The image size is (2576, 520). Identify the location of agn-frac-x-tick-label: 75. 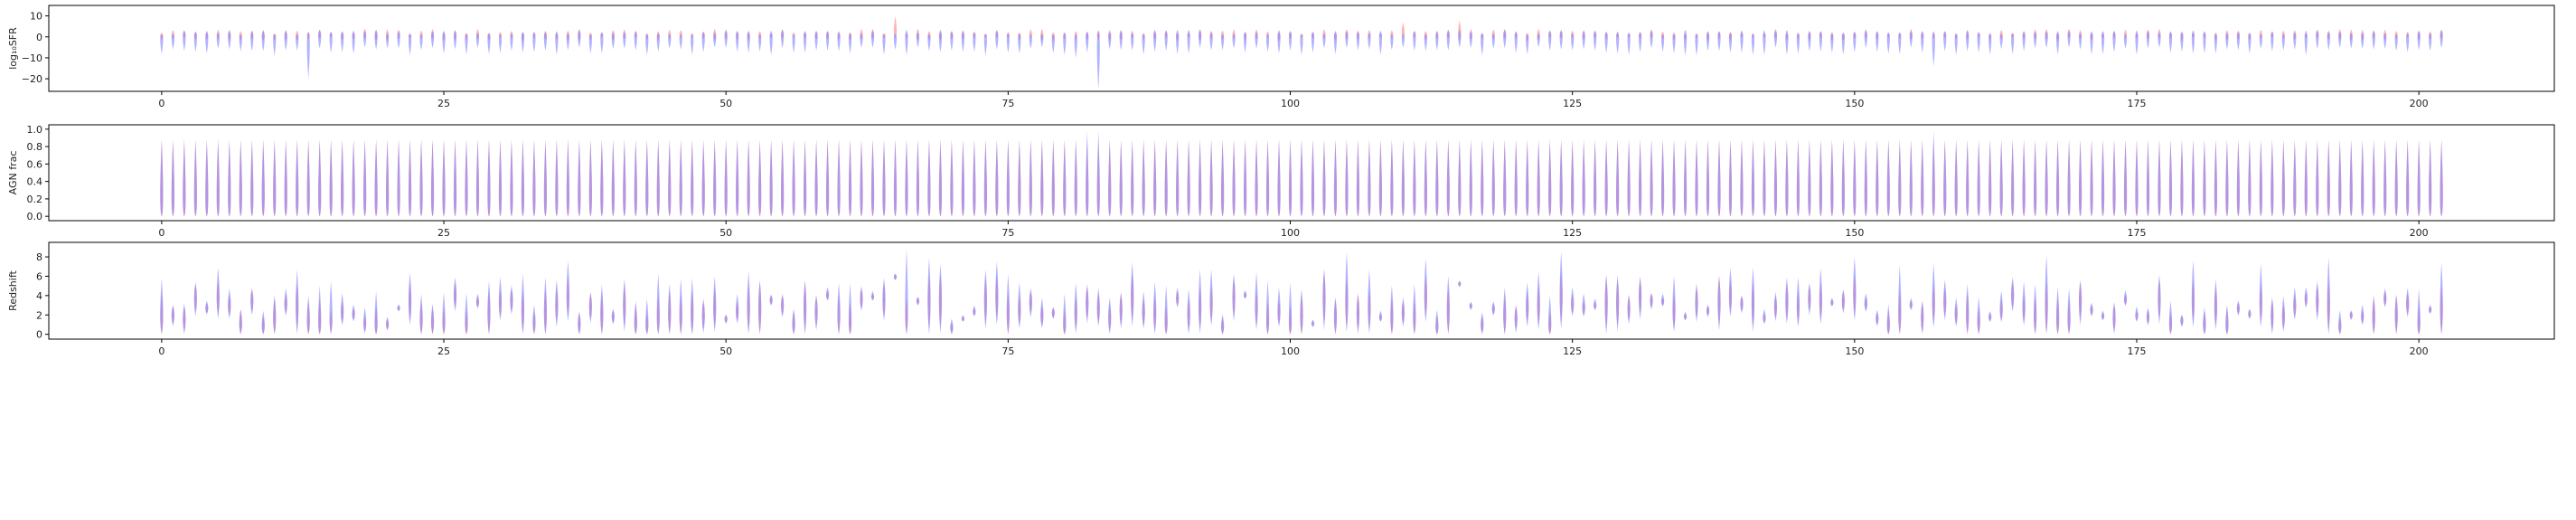
(1007, 233).